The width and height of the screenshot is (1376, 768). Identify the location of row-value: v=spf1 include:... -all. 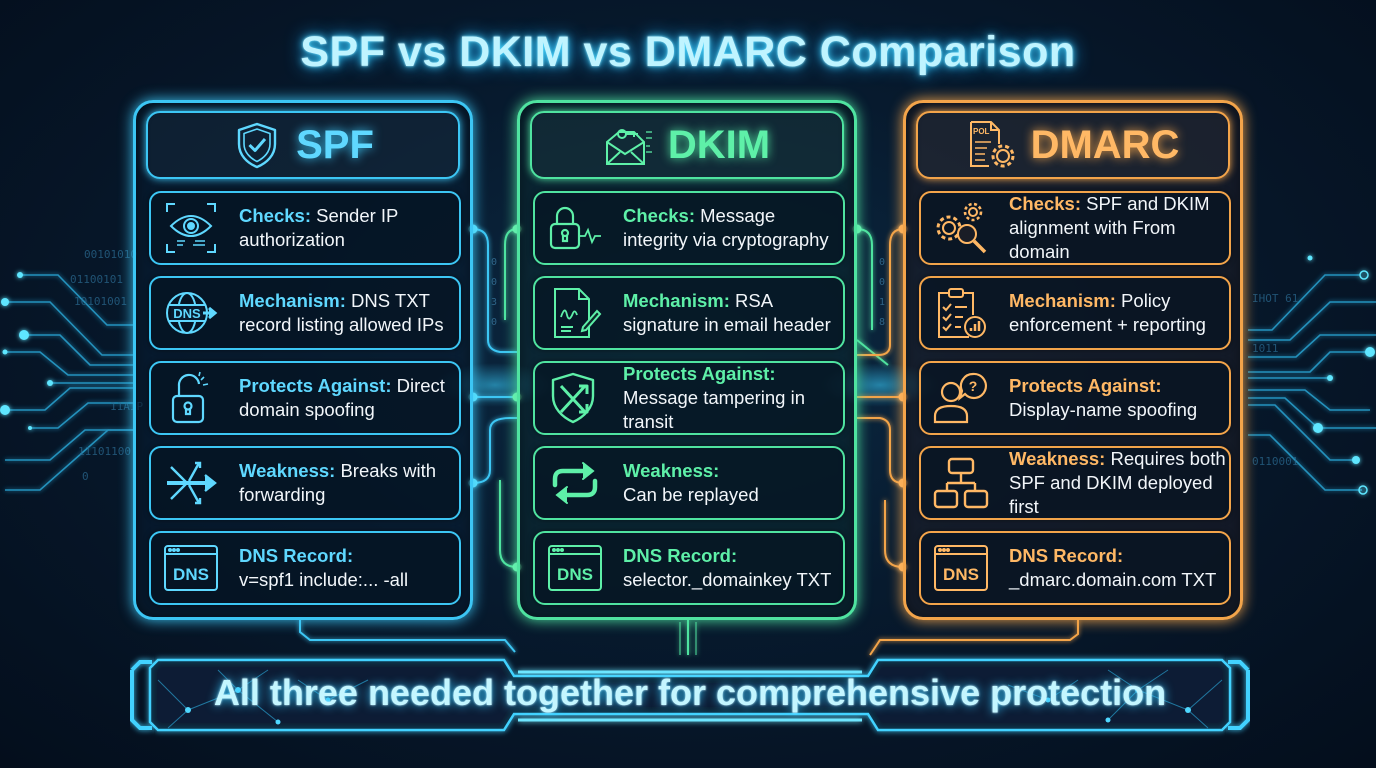
(324, 579).